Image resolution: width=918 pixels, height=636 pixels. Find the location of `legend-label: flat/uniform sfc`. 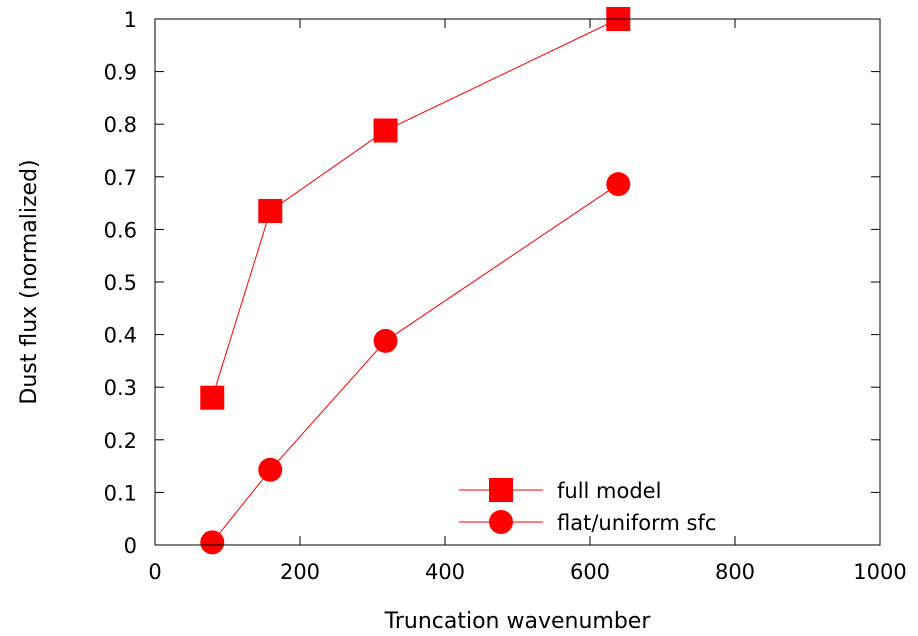

legend-label: flat/uniform sfc is located at coordinates (636, 523).